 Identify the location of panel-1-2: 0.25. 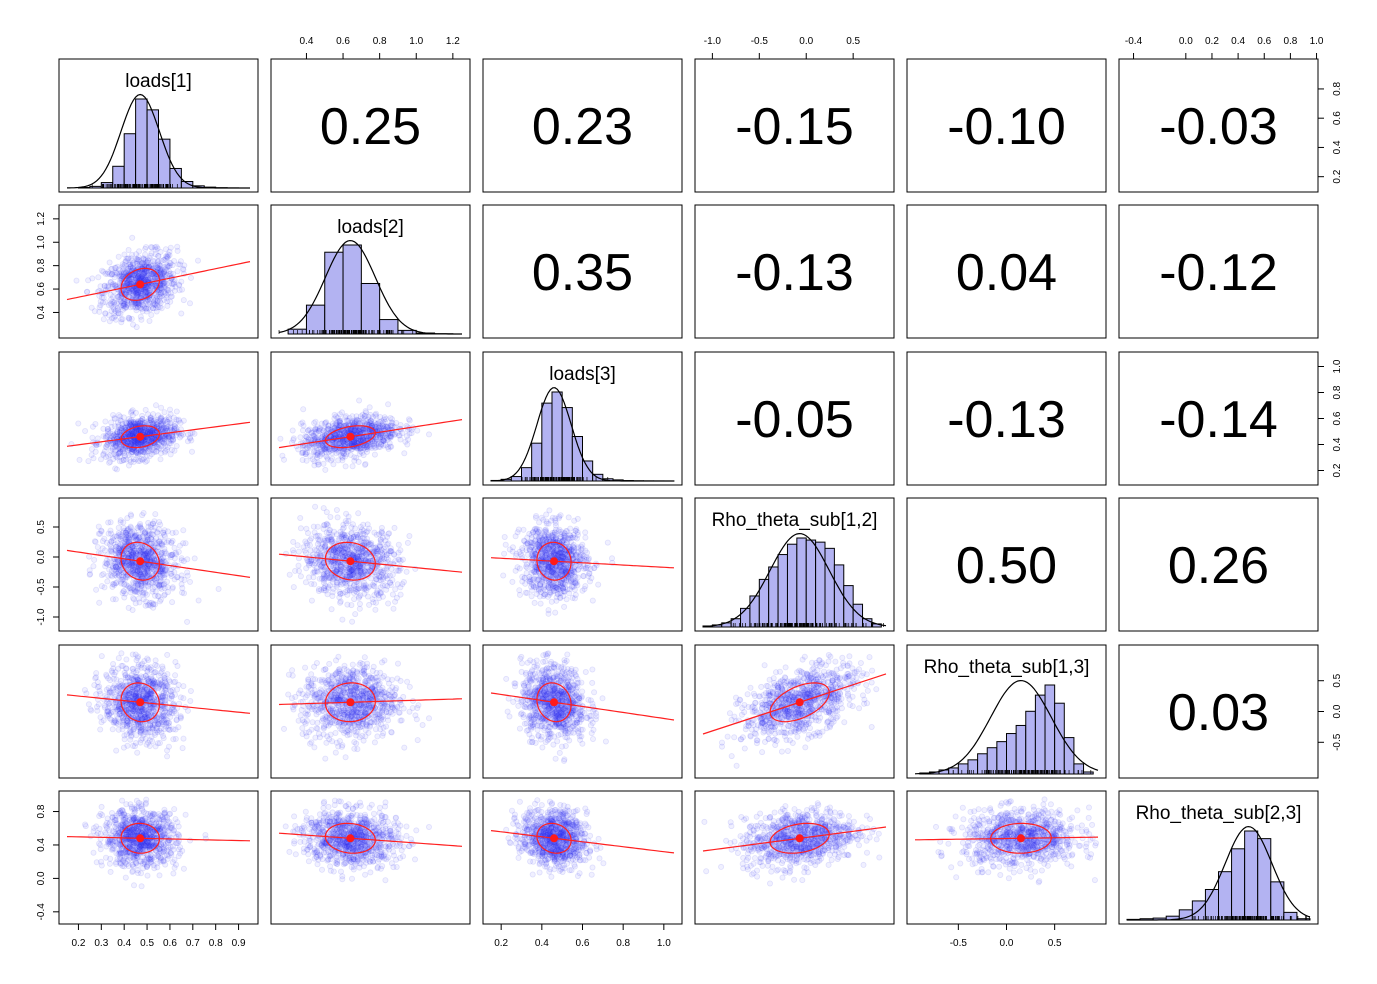
(370, 125).